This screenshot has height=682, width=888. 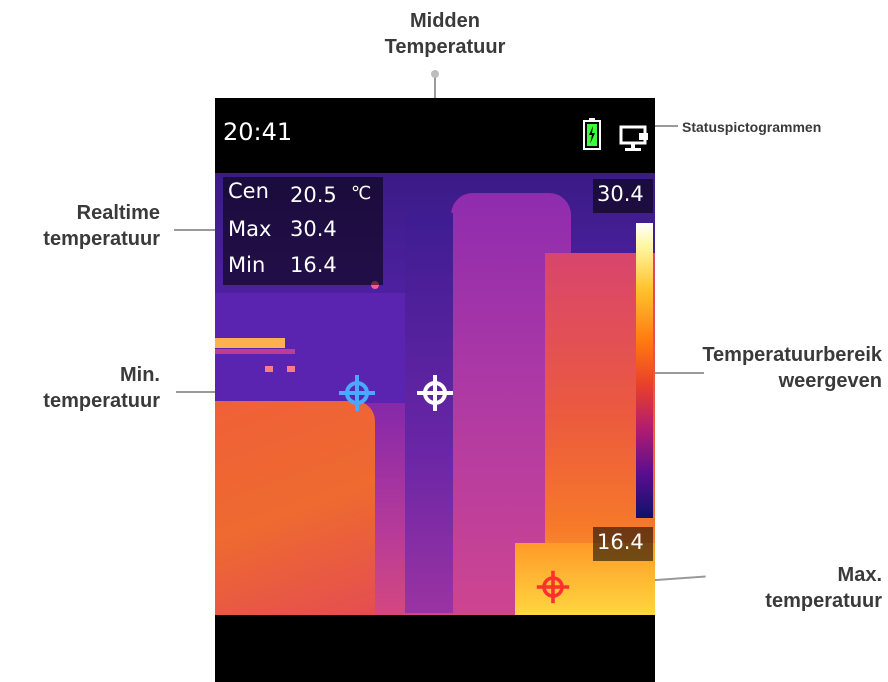 What do you see at coordinates (429, 413) in the screenshot?
I see `thermal-cool-column` at bounding box center [429, 413].